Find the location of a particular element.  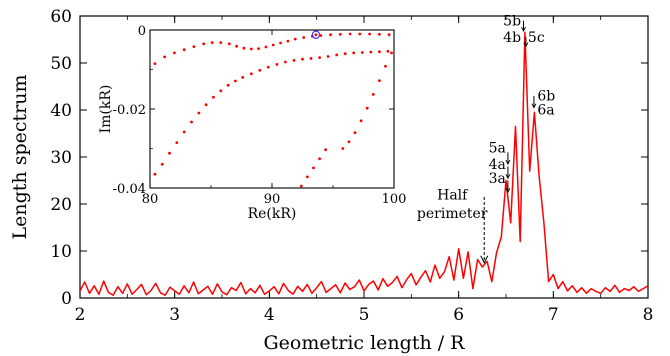

half-perimeter-arrowhead is located at coordinates (484, 259).